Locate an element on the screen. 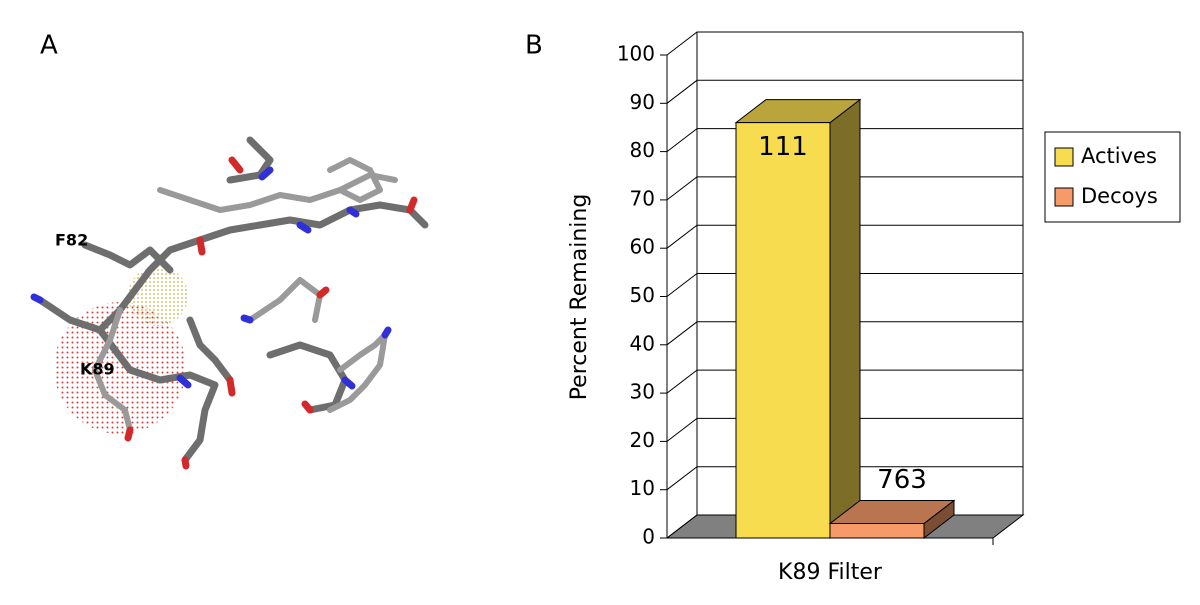  y-tick-label: 80 is located at coordinates (642, 150).